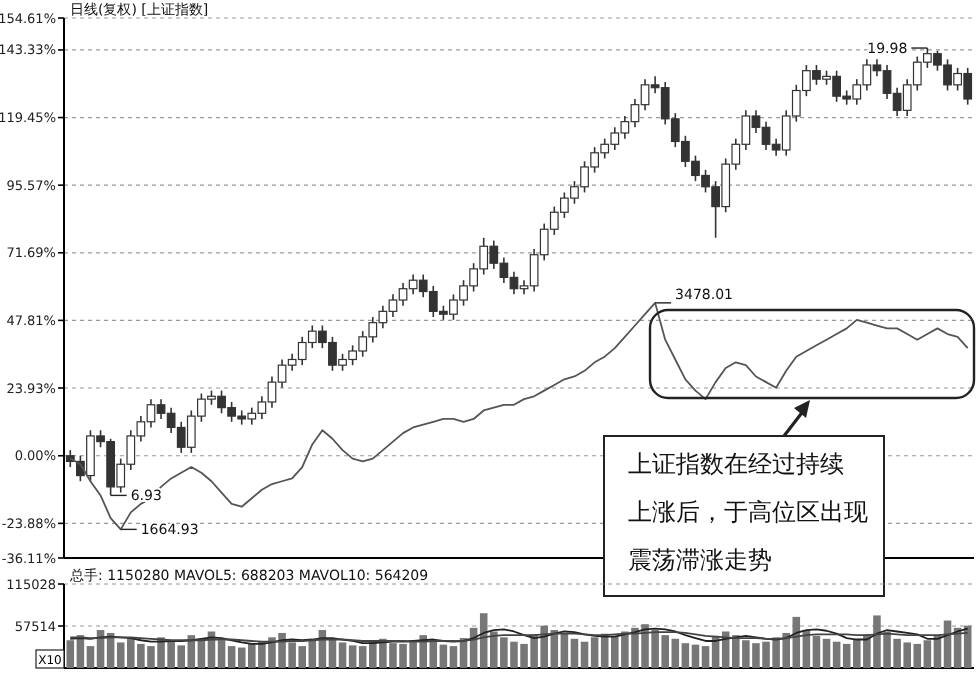 This screenshot has width=978, height=678. What do you see at coordinates (748, 512) in the screenshot?
I see `annotation: 上证指数在经过持续上涨后，于高位区出现震荡滞涨走势` at bounding box center [748, 512].